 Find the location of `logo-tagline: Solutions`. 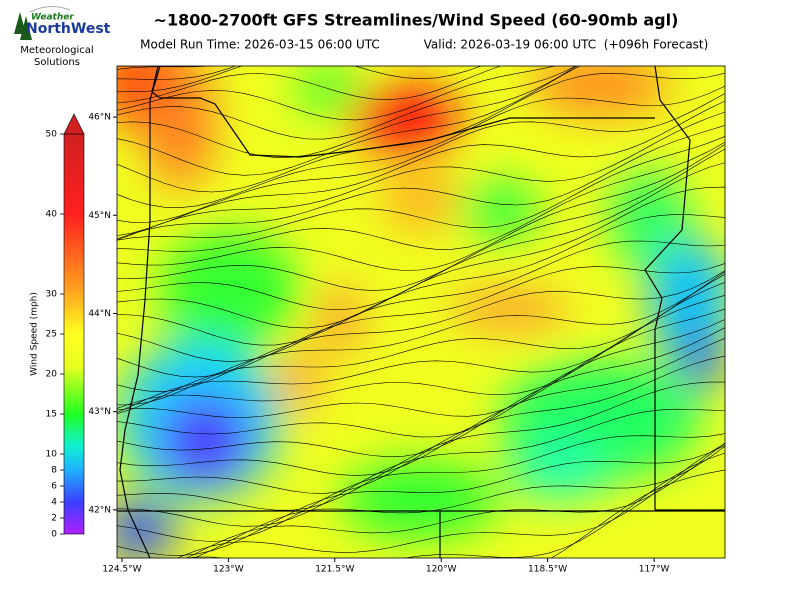

logo-tagline: Solutions is located at coordinates (57, 62).